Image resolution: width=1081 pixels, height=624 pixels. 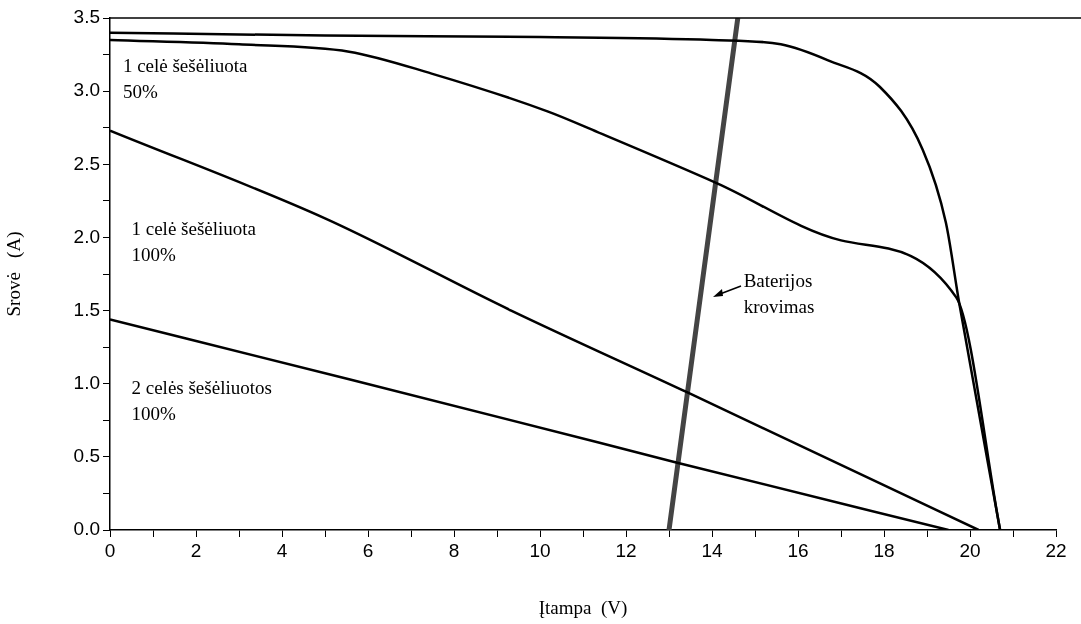 I want to click on annotation: Baterijos krovimas, so click(x=779, y=294).